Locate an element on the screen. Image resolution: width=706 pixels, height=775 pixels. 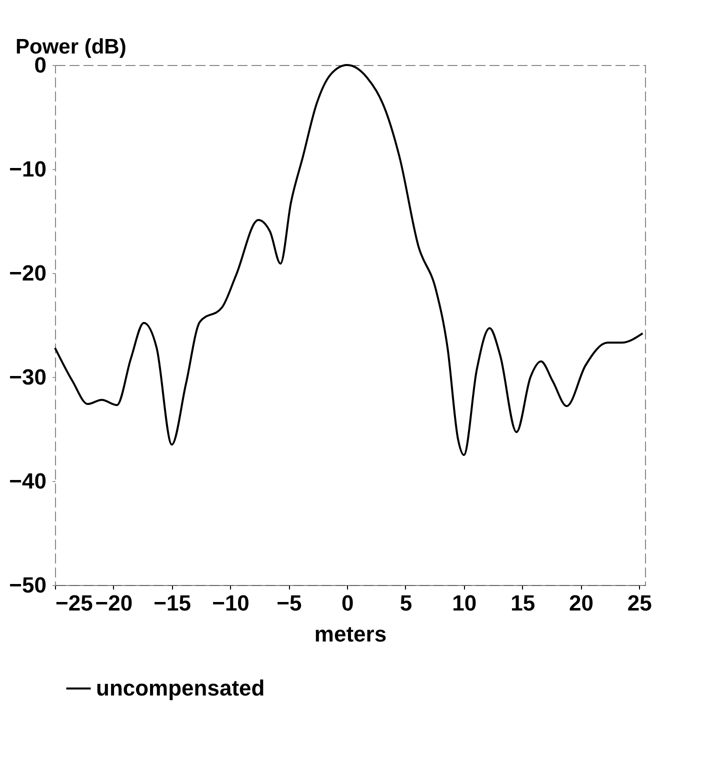
y-tick-label: −40 is located at coordinates (27, 481).